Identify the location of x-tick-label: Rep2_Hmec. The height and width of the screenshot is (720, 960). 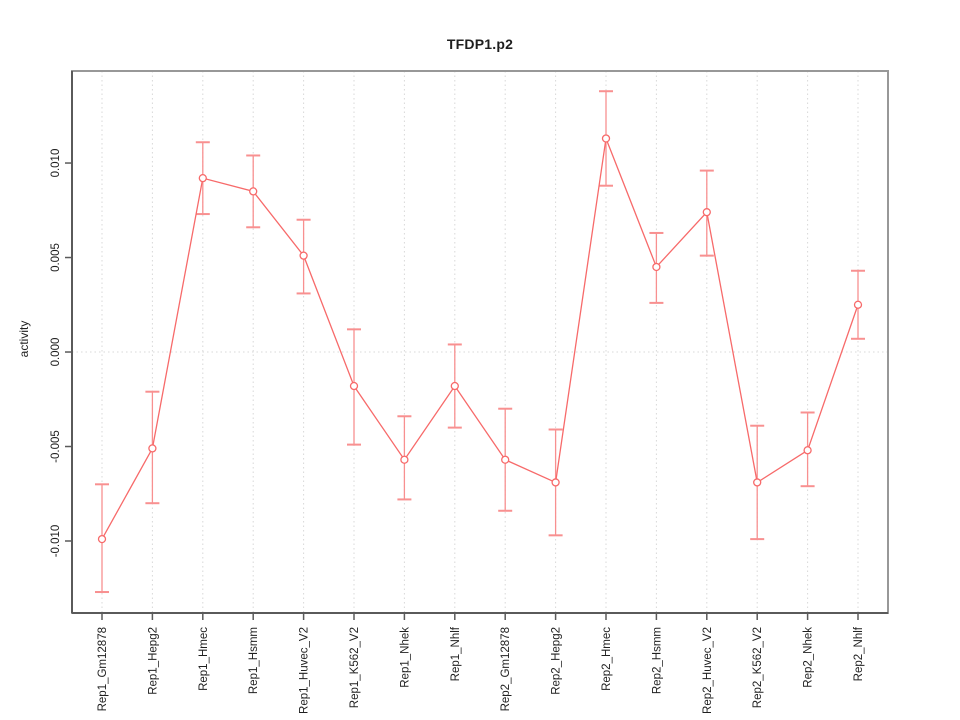
(607, 659).